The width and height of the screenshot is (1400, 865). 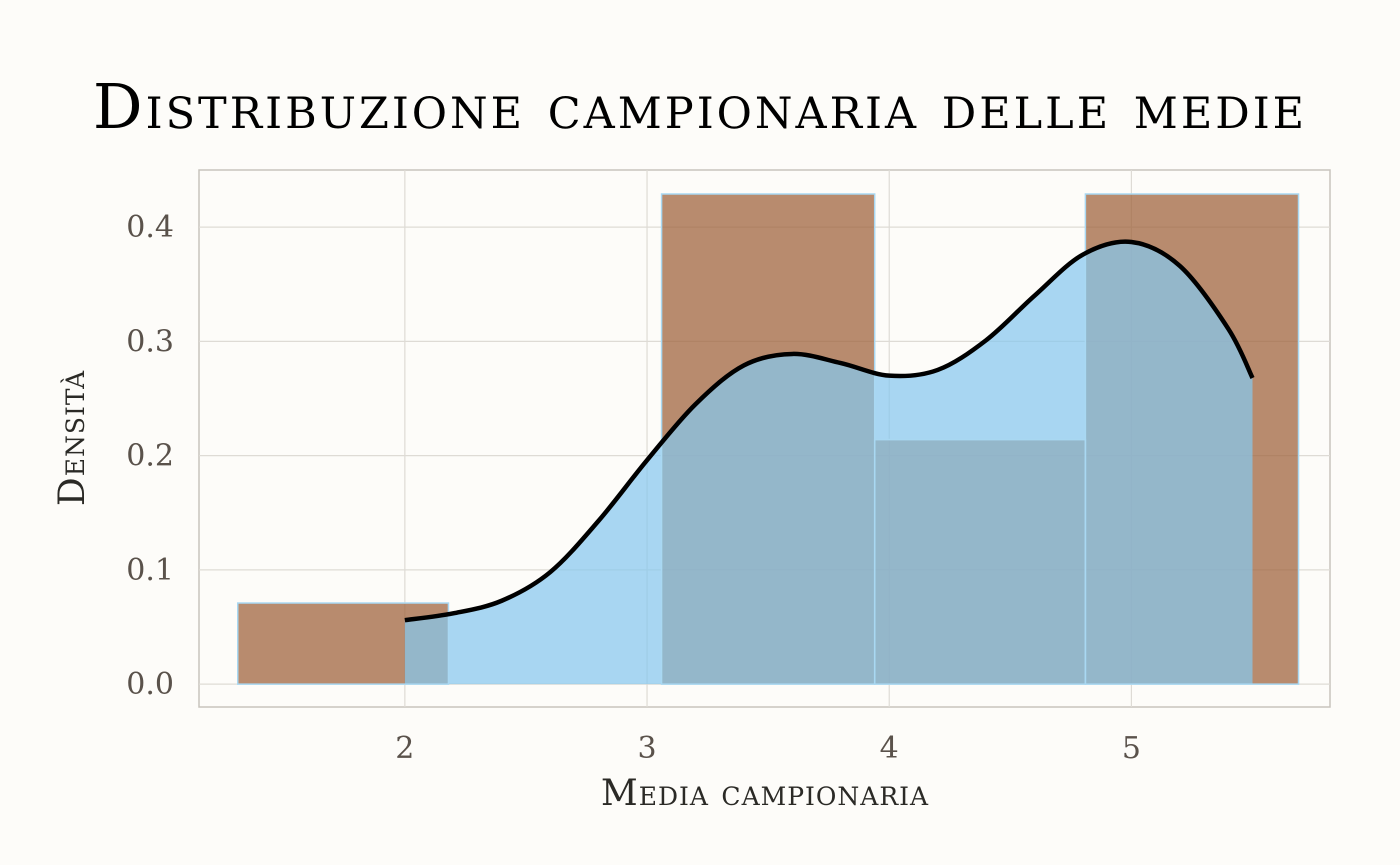 What do you see at coordinates (150, 570) in the screenshot?
I see `y-tick-label-1: 0.1` at bounding box center [150, 570].